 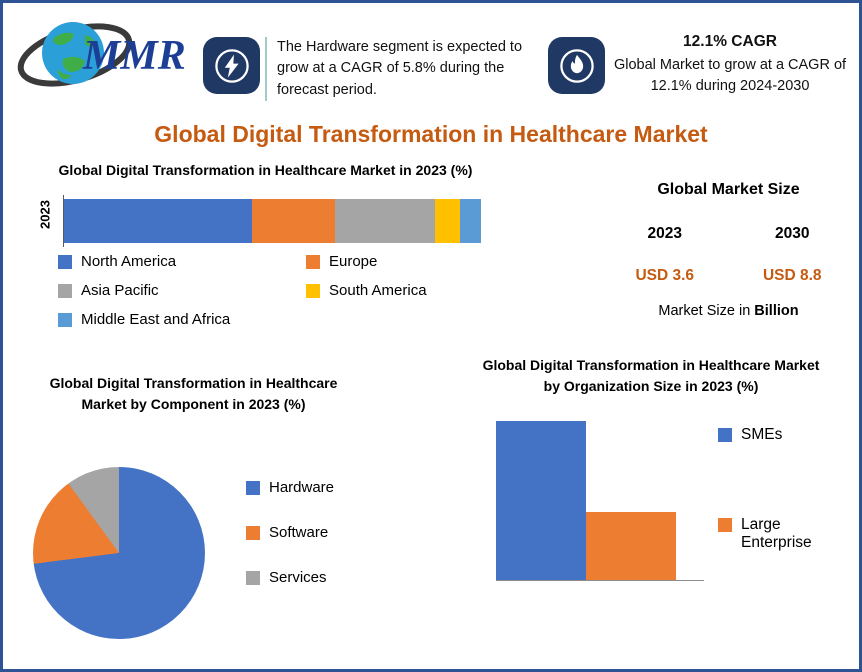 What do you see at coordinates (298, 577) in the screenshot?
I see `legend-label: Services` at bounding box center [298, 577].